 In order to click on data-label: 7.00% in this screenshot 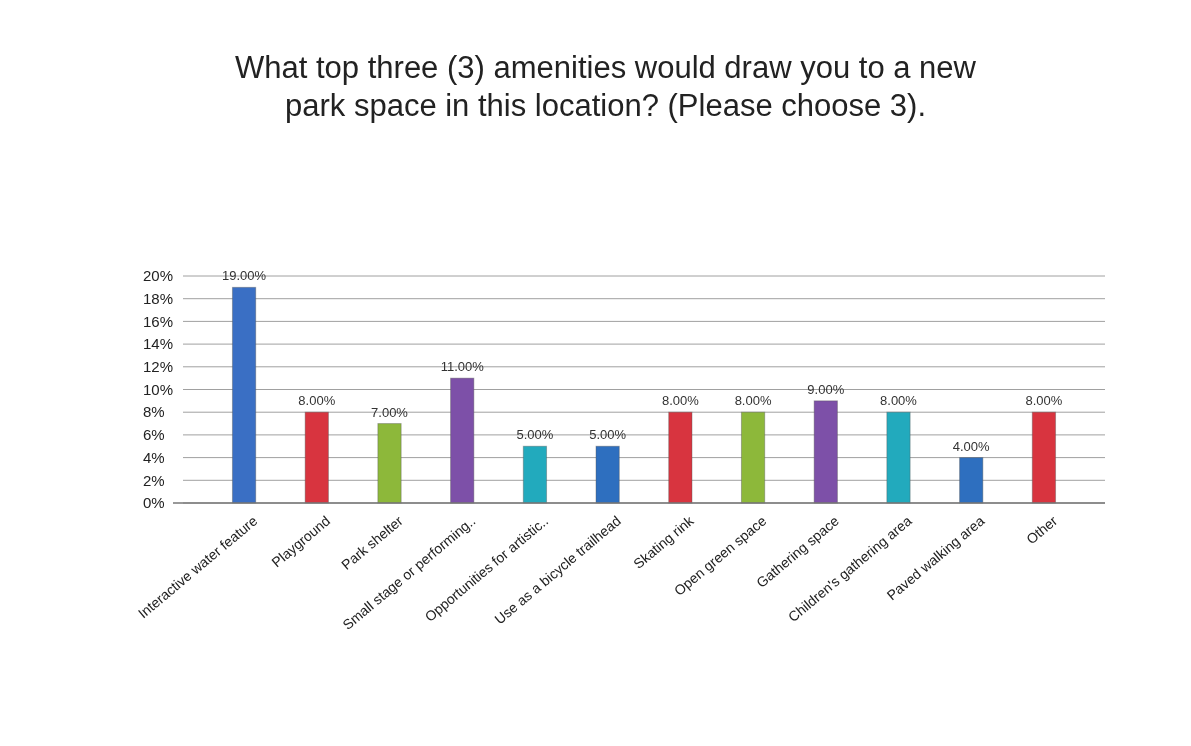, I will do `click(390, 412)`.